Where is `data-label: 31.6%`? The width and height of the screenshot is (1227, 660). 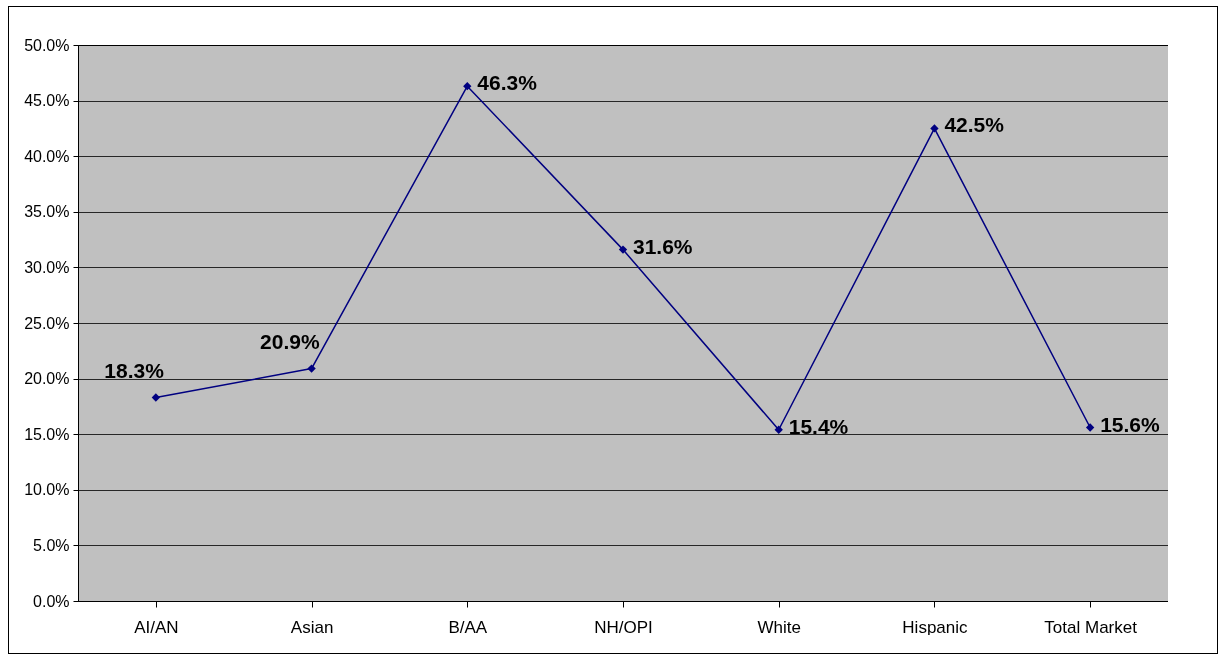
data-label: 31.6% is located at coordinates (663, 246).